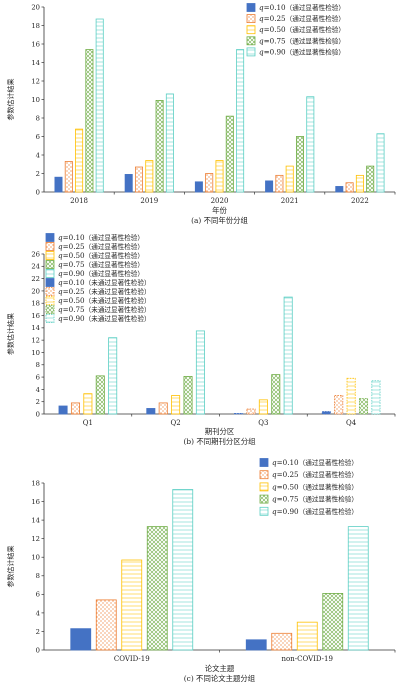 Image resolution: width=409 pixels, height=690 pixels. Describe the element at coordinates (339, 189) in the screenshot. I see `bar-q010-2022` at that location.